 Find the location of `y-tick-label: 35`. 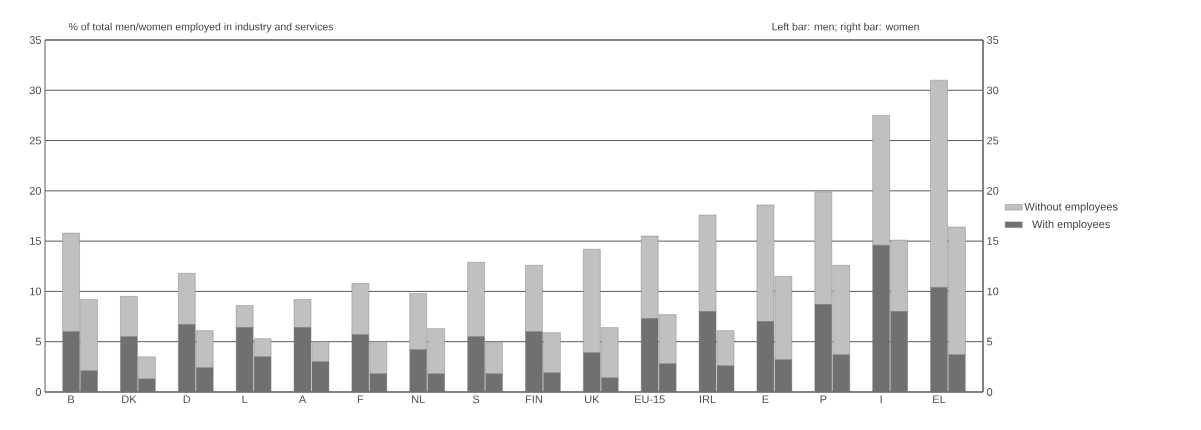

y-tick-label: 35 is located at coordinates (35, 40).